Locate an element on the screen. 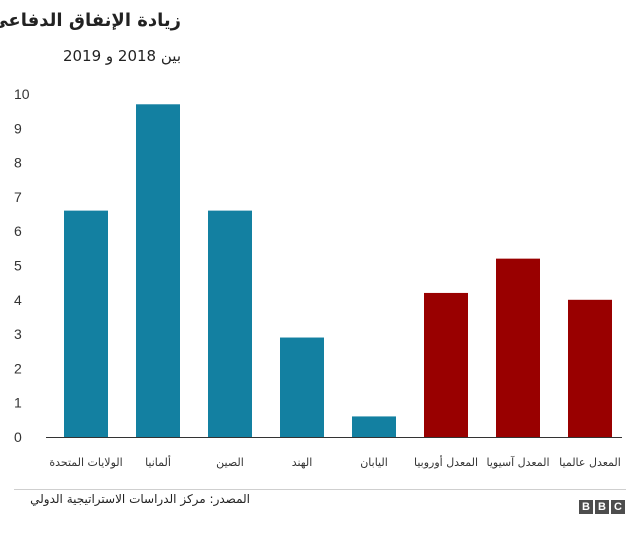  y-tick-label: 3 is located at coordinates (18, 334).